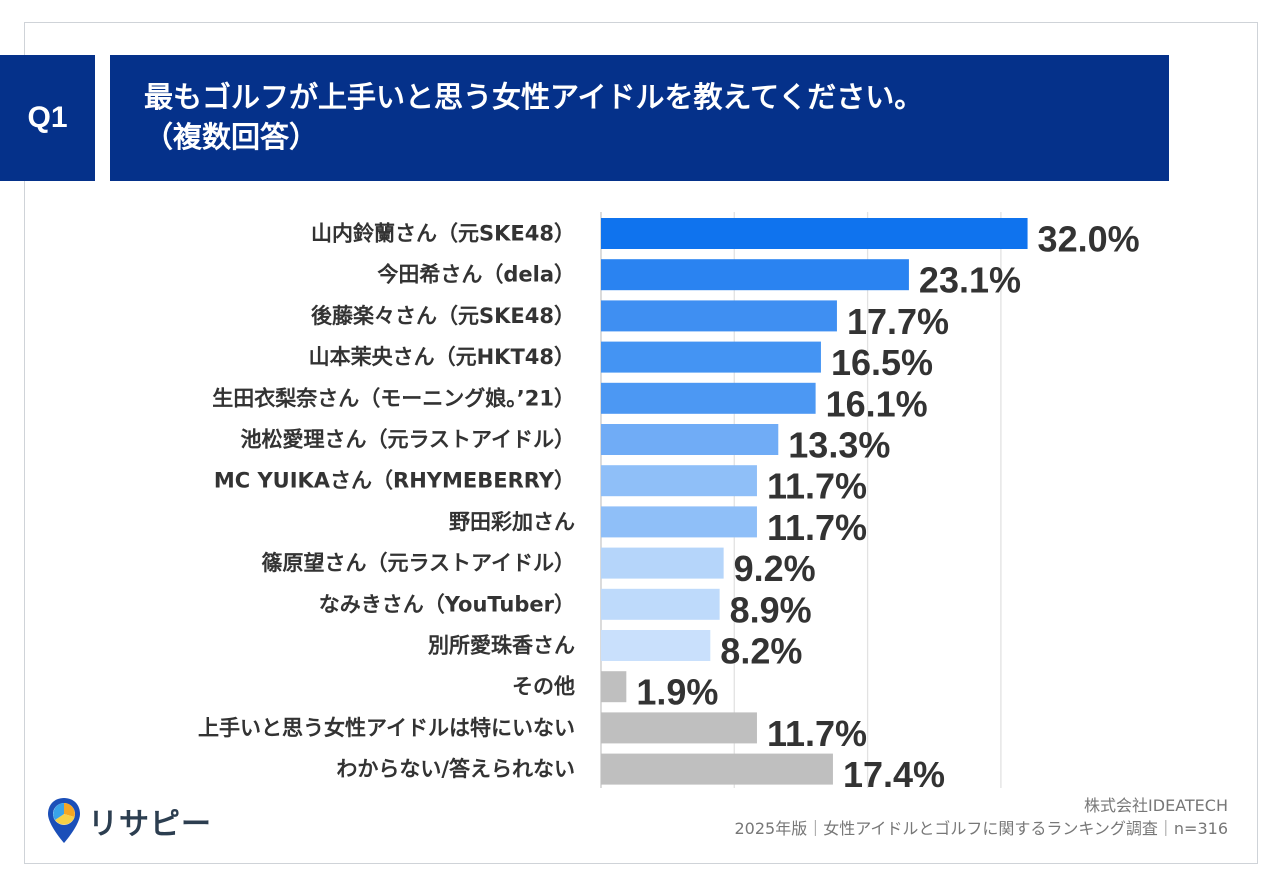 The width and height of the screenshot is (1280, 886). Describe the element at coordinates (775, 568) in the screenshot. I see `value-label: 9.2%` at that location.